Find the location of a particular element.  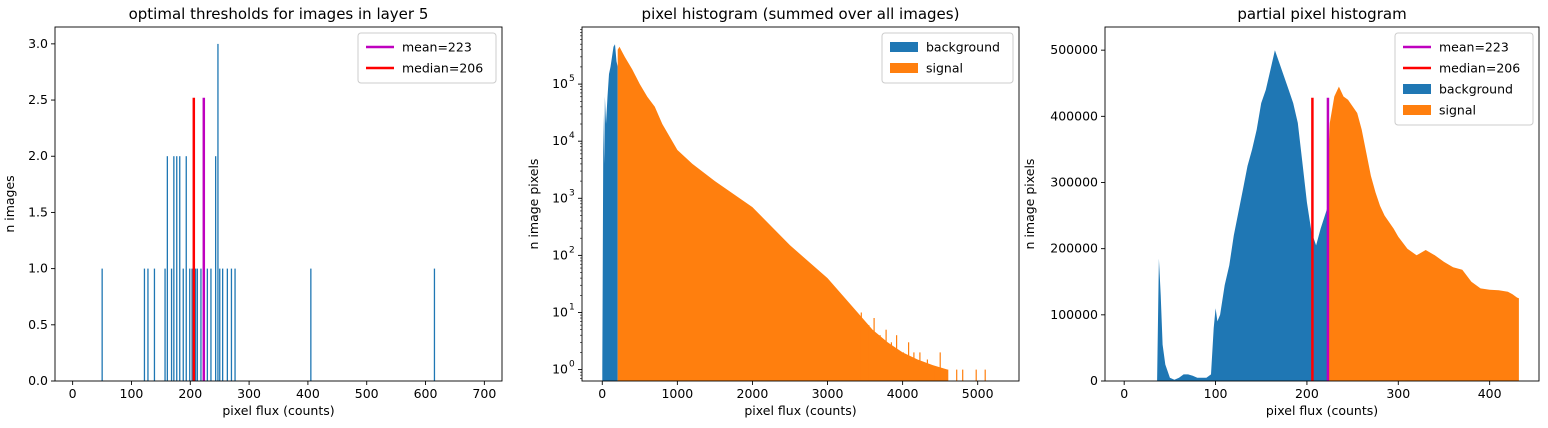

legend-label-3: background is located at coordinates (1476, 89).